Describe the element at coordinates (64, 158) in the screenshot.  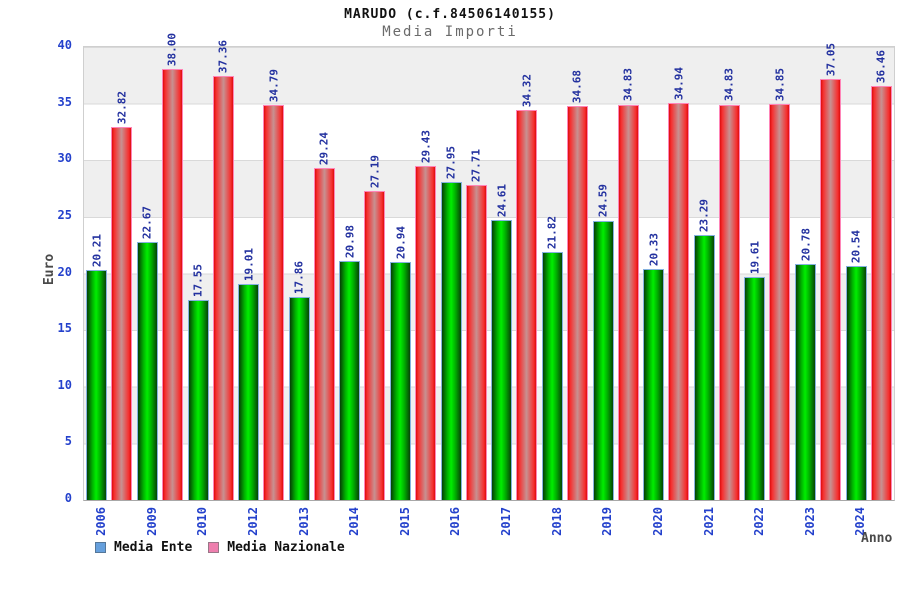
I see `y-tick-label: 30` at that location.